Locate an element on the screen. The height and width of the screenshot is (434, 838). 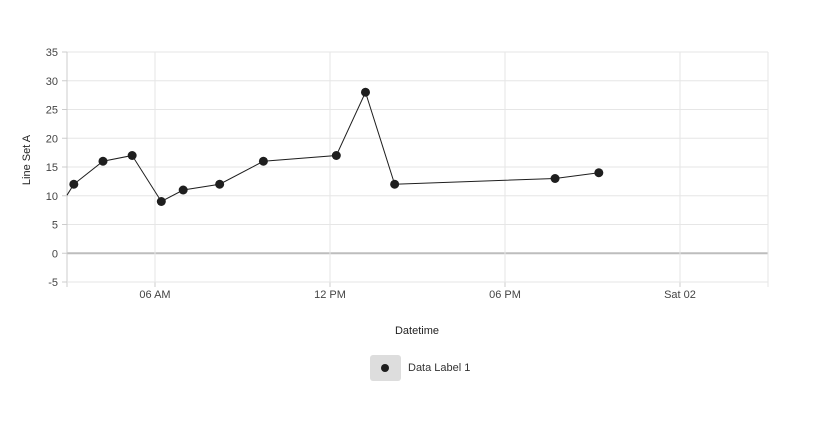
y-tick-label: 5 is located at coordinates (55, 226).